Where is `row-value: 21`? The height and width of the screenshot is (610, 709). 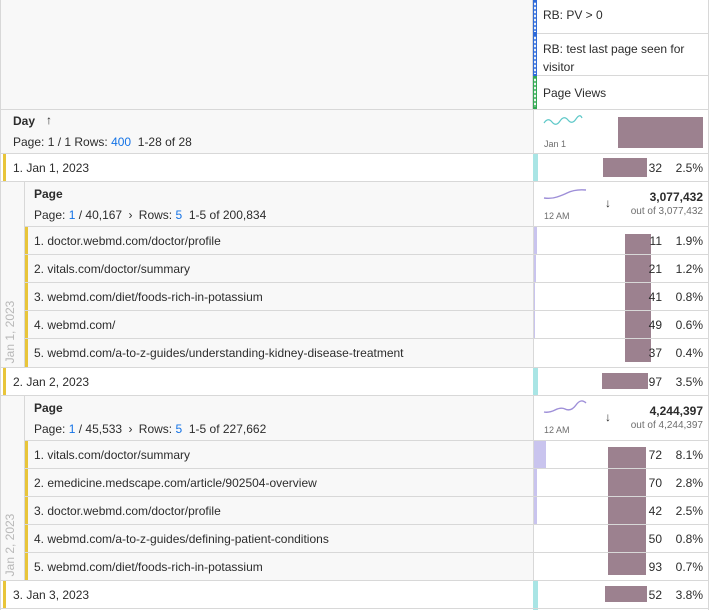 row-value: 21 is located at coordinates (655, 269).